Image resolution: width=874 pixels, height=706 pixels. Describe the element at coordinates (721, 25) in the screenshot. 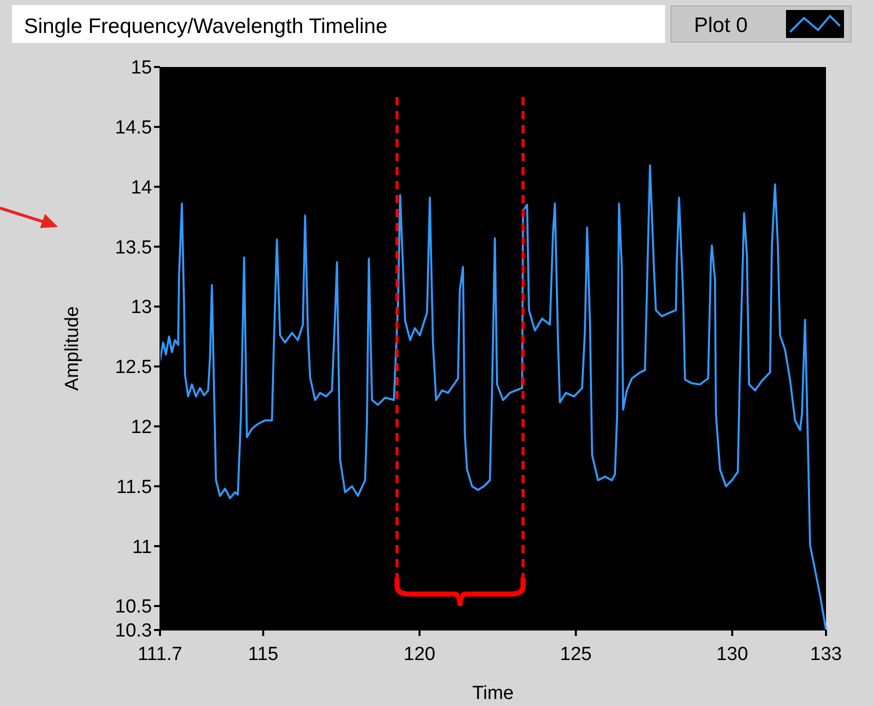

I see `legend-label: Plot 0` at that location.